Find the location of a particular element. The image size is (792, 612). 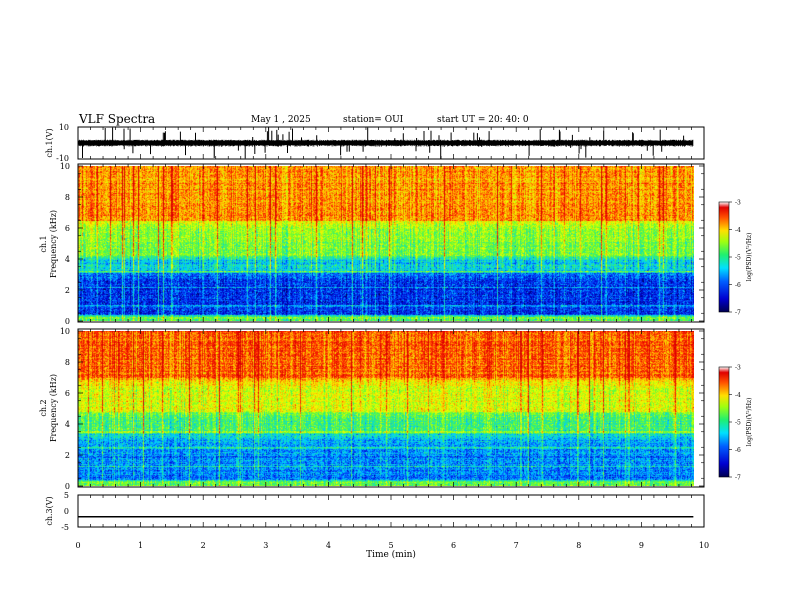

time-tick-label: 3 is located at coordinates (265, 545).